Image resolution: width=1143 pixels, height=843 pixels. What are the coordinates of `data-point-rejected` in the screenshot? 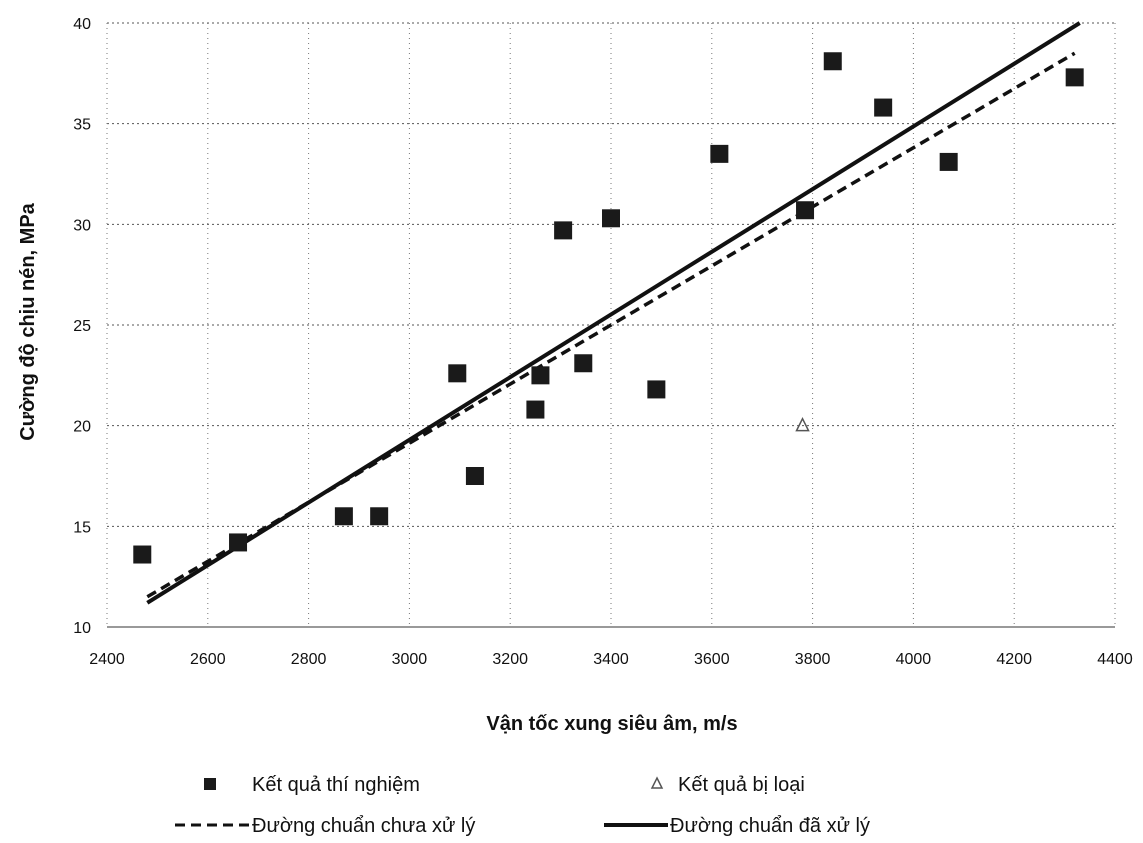 It's located at (802, 424).